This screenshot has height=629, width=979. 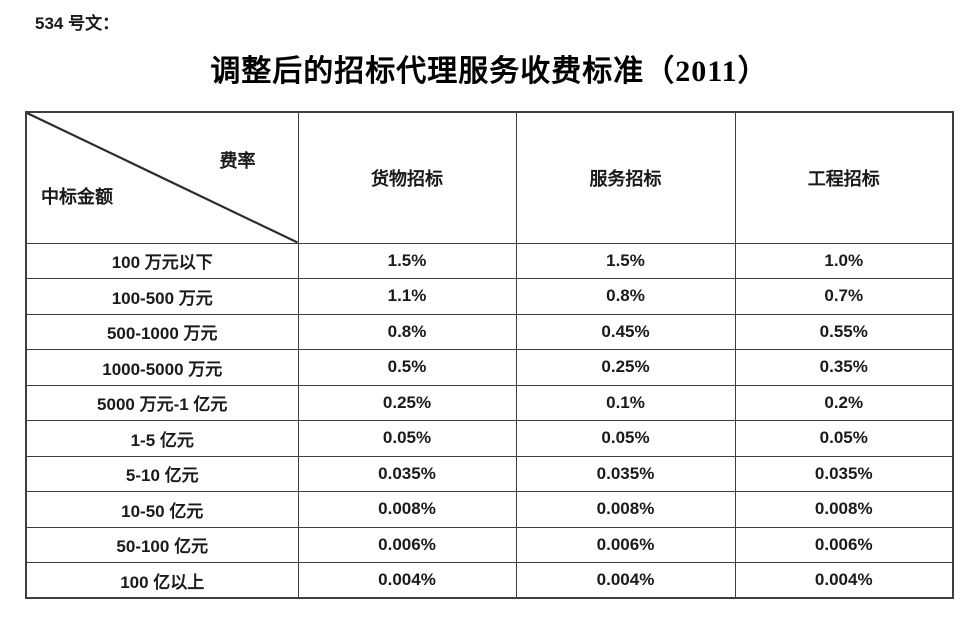 I want to click on diagonal-divider-line, so click(x=162, y=177).